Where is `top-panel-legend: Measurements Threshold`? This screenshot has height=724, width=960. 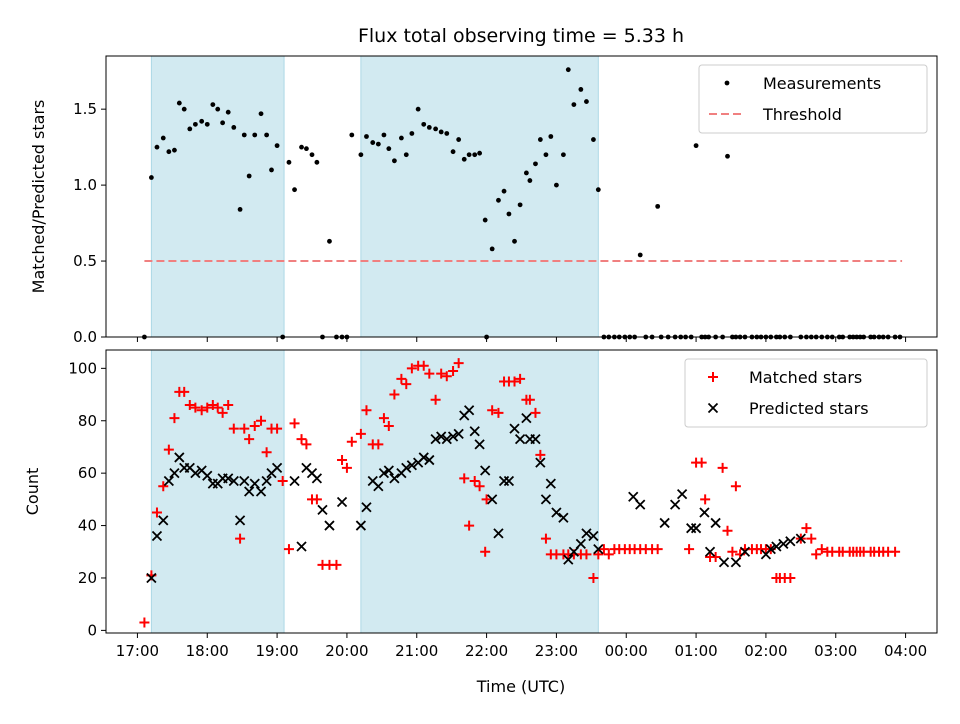
top-panel-legend: Measurements Threshold is located at coordinates (813, 99).